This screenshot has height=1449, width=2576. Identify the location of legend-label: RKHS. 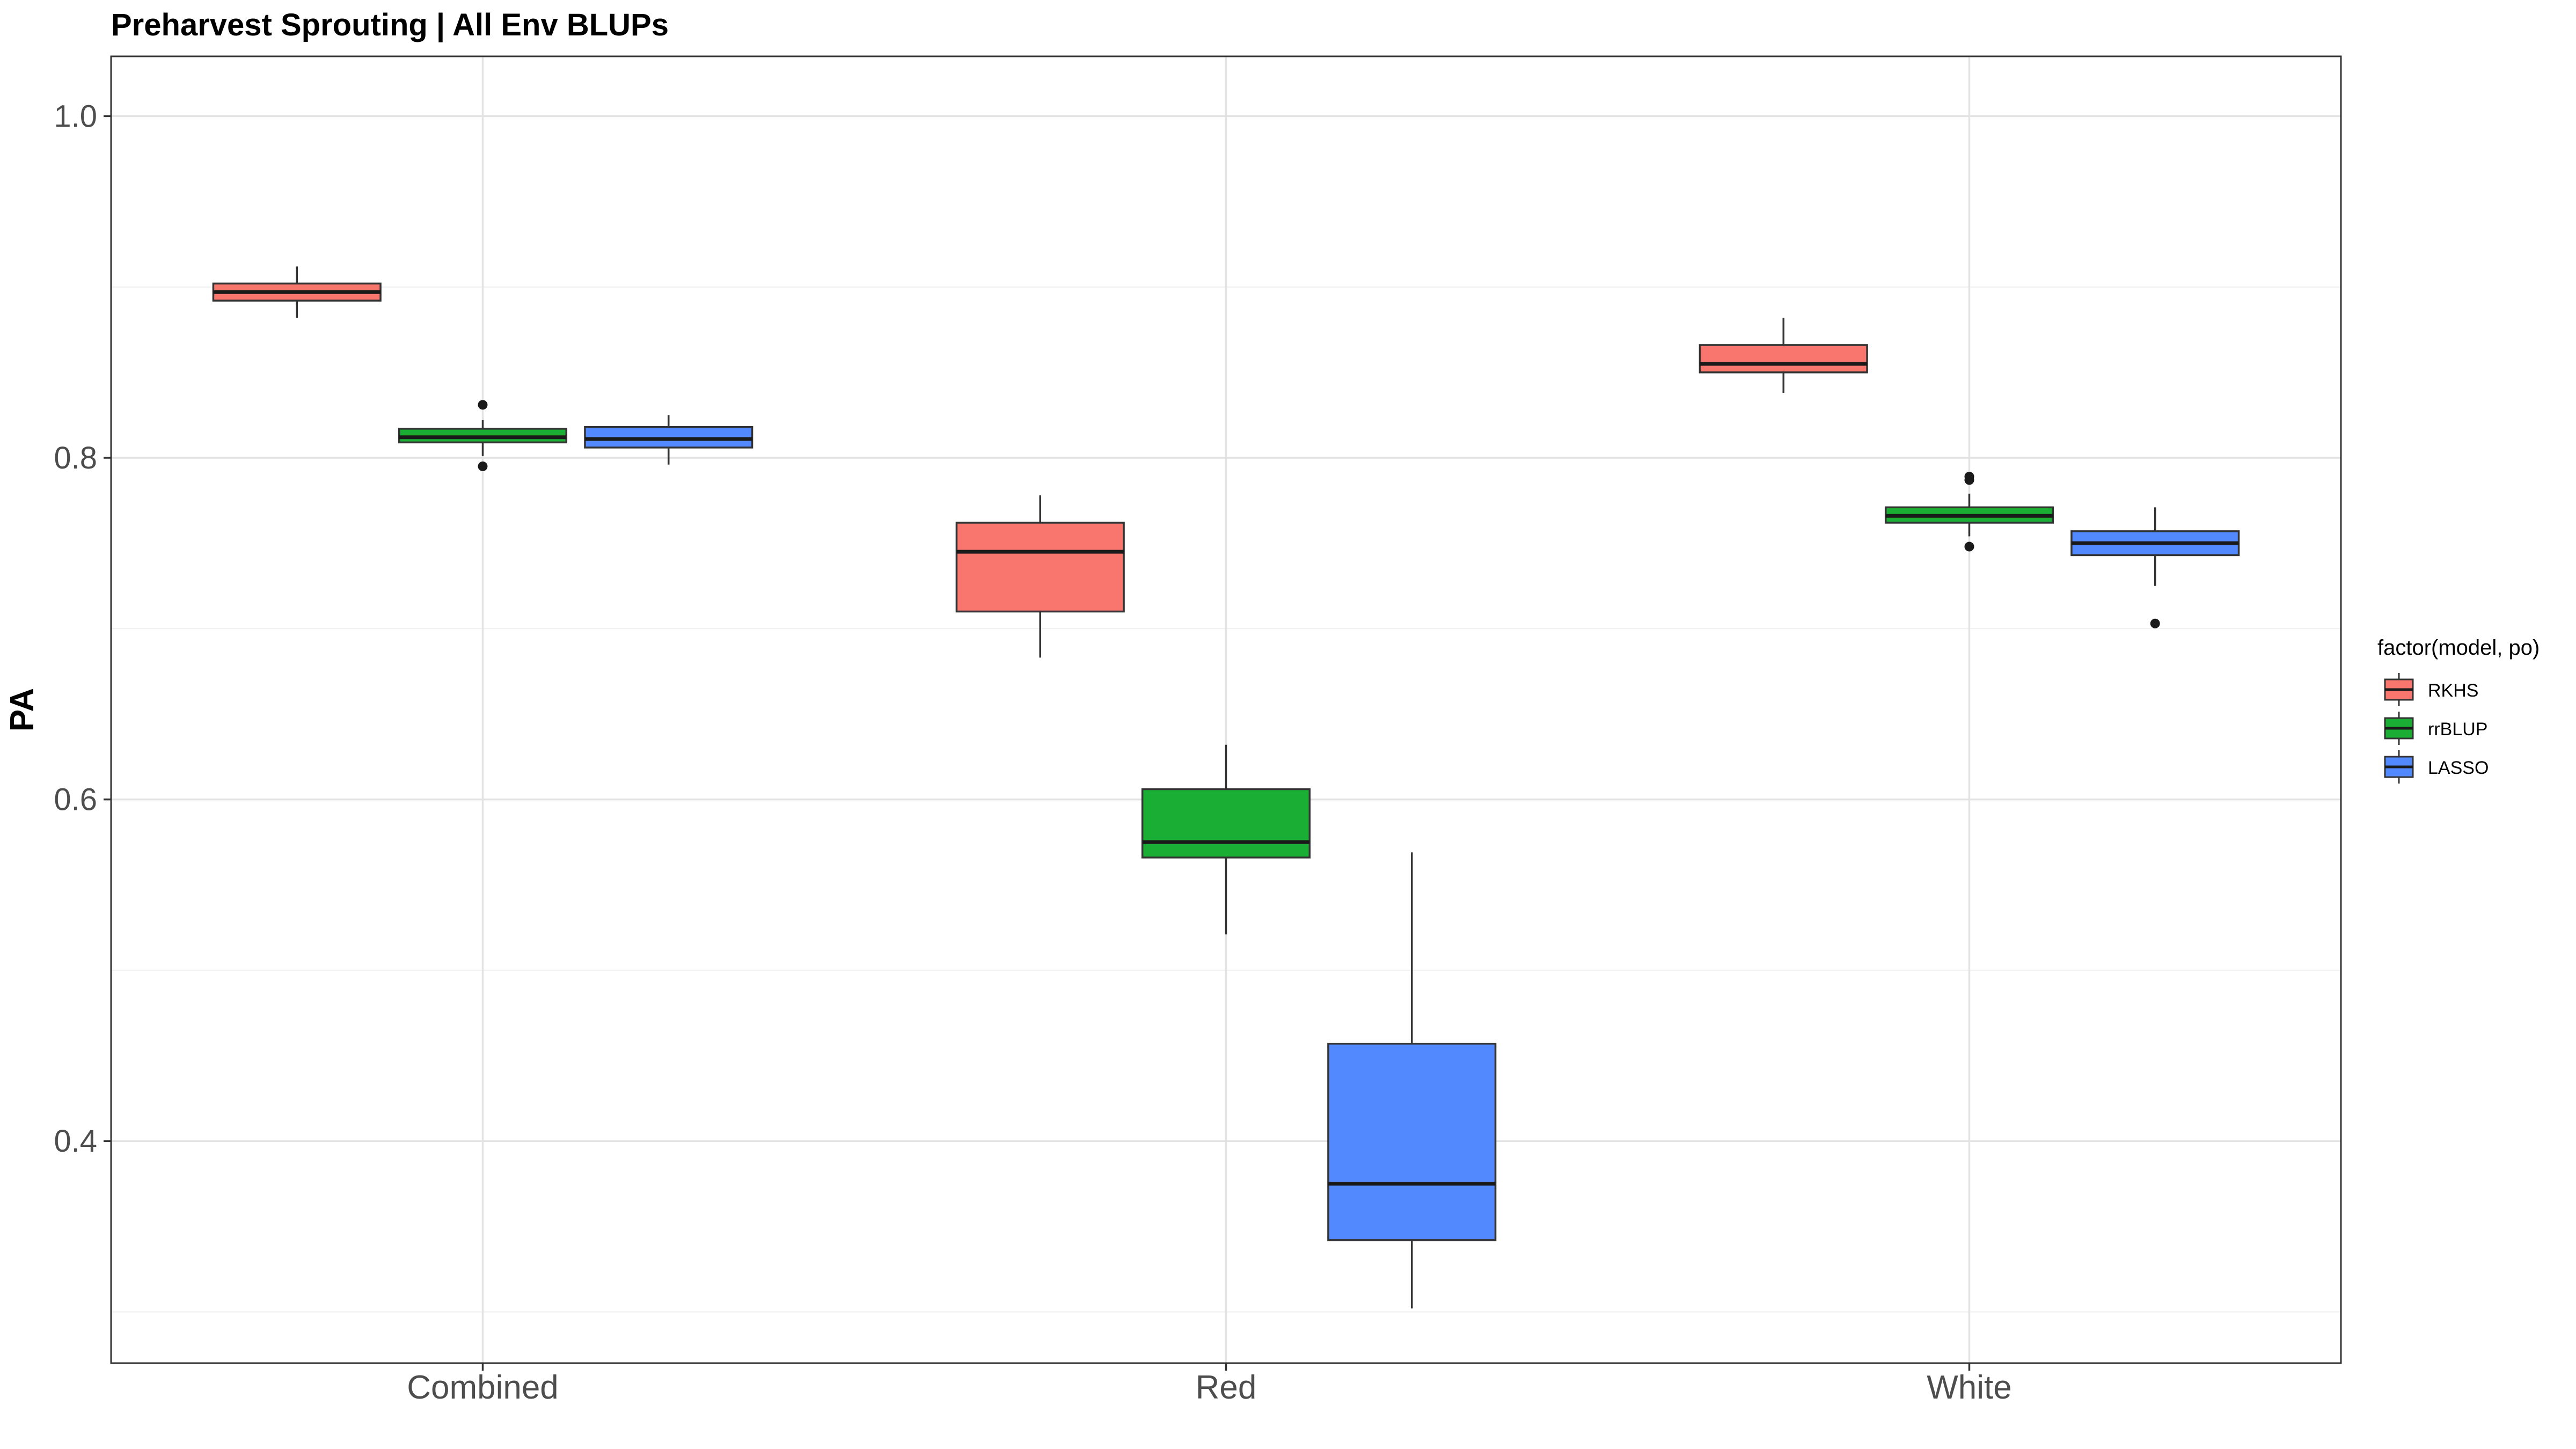
(2453, 690).